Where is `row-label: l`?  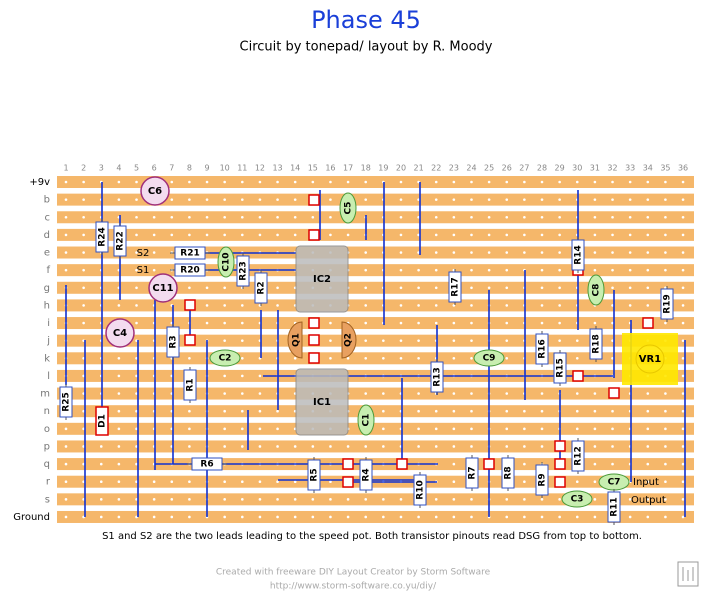
row-label: l is located at coordinates (48, 376).